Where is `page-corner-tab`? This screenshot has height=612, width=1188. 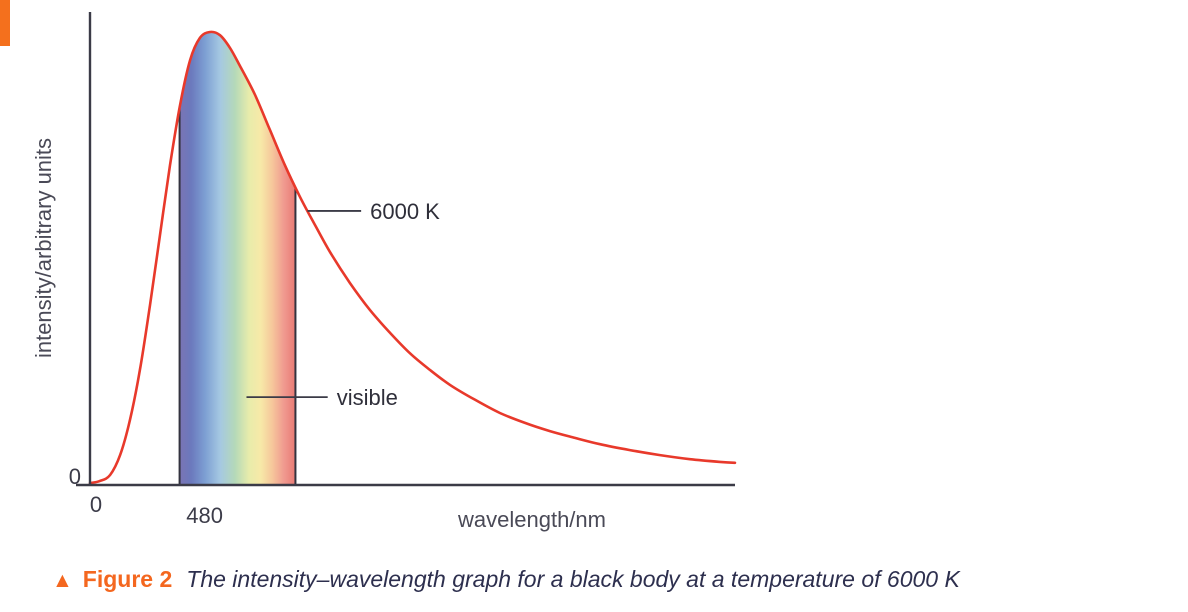 page-corner-tab is located at coordinates (5, 23).